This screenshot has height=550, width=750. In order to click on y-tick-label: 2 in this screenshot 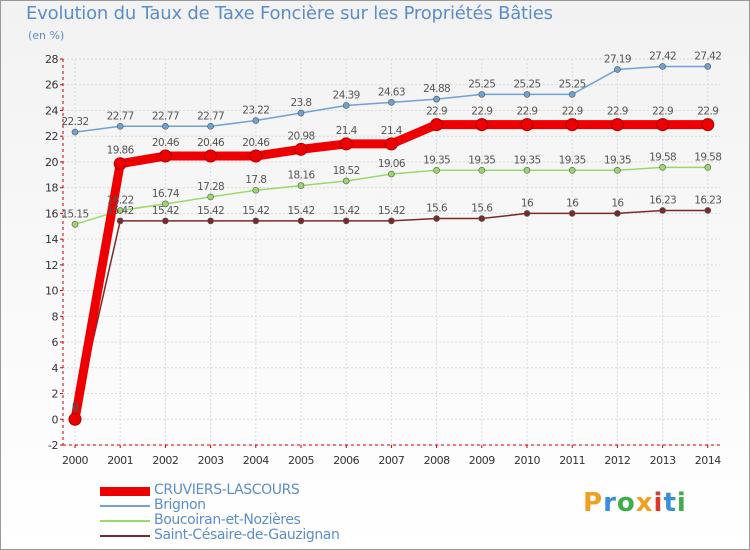, I will do `click(55, 394)`.